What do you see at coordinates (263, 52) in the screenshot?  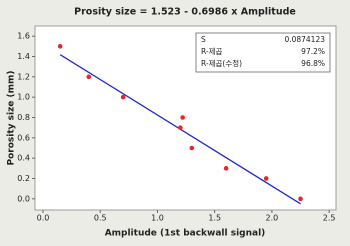 I see `stats-box` at bounding box center [263, 52].